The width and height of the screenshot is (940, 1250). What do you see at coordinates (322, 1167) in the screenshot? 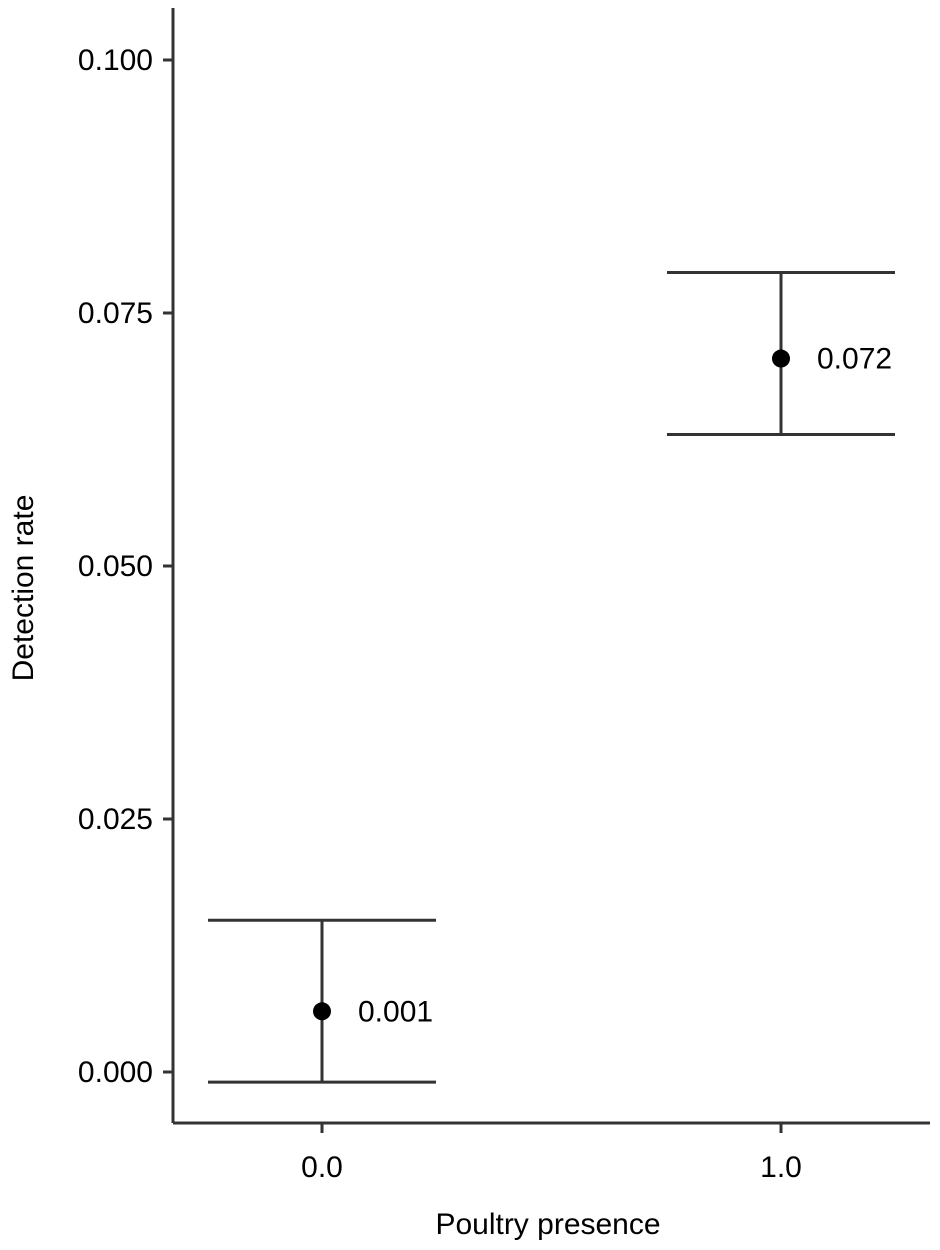
I see `x-tick-label: 0.0` at bounding box center [322, 1167].